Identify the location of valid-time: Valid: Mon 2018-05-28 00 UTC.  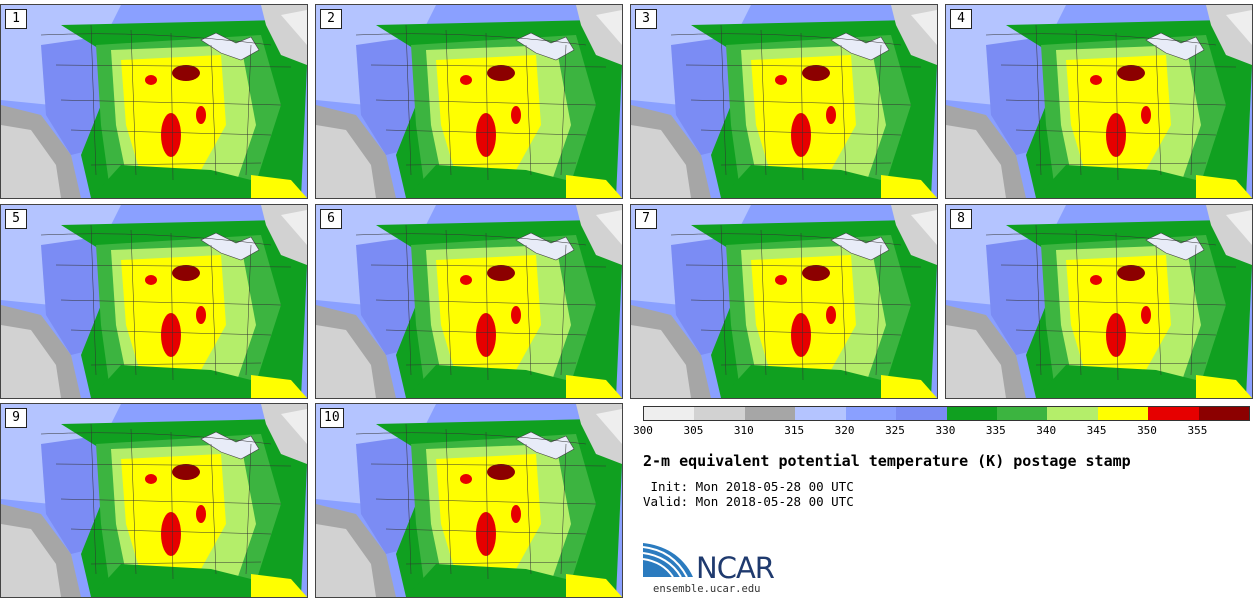
(748, 501).